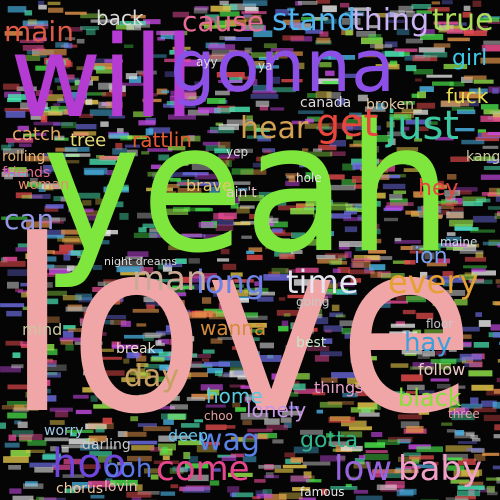  Describe the element at coordinates (106, 445) in the screenshot. I see `word-darling: darling` at that location.